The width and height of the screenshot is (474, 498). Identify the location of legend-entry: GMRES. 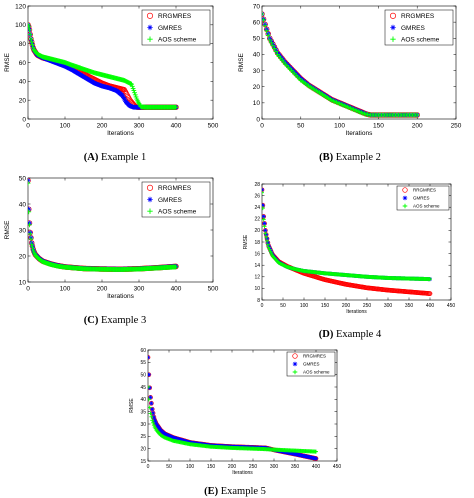
(413, 28).